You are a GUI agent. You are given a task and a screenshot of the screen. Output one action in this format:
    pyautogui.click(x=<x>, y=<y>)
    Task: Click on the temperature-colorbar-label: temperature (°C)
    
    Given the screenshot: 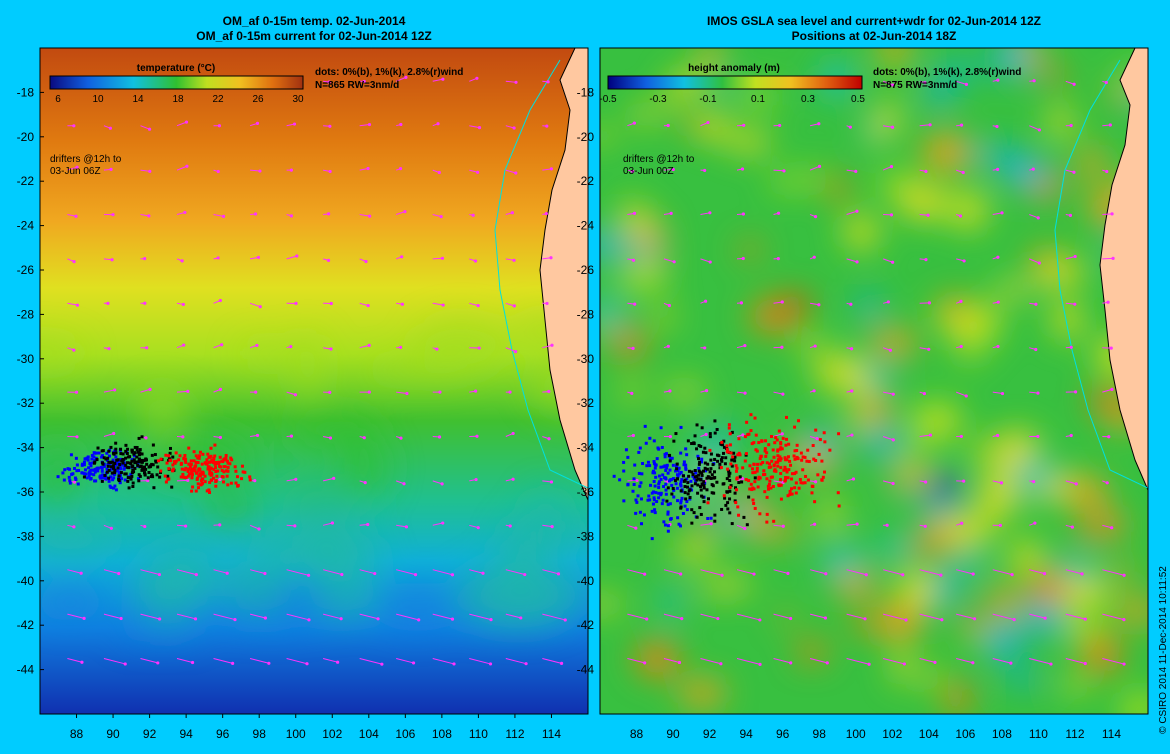 What is the action you would take?
    pyautogui.click(x=176, y=68)
    